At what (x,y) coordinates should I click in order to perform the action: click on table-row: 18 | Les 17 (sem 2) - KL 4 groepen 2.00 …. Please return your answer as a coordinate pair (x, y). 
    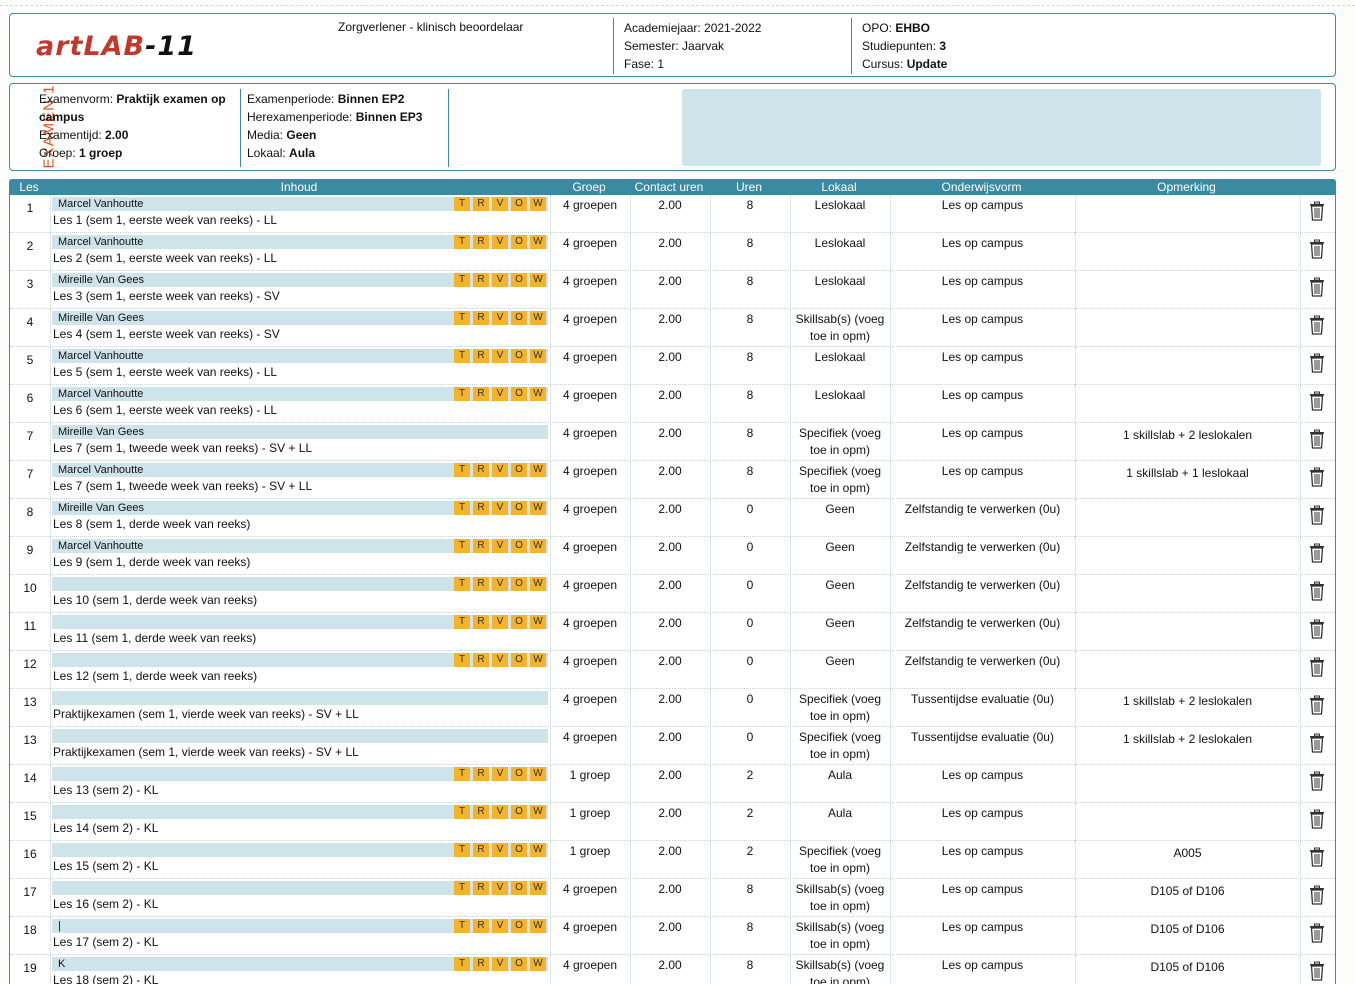
    Looking at the image, I should click on (672, 936).